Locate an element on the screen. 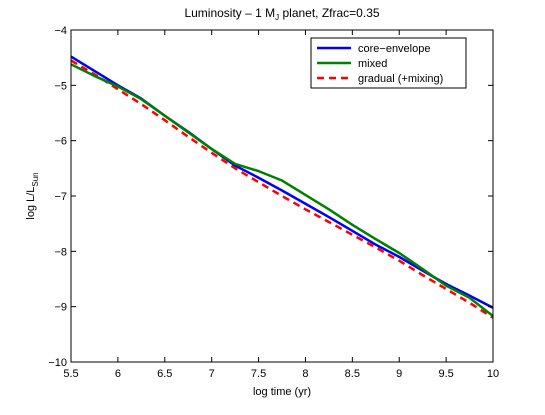 This screenshot has width=545, height=415. y-axis-label: log L/LSun is located at coordinates (32, 195).